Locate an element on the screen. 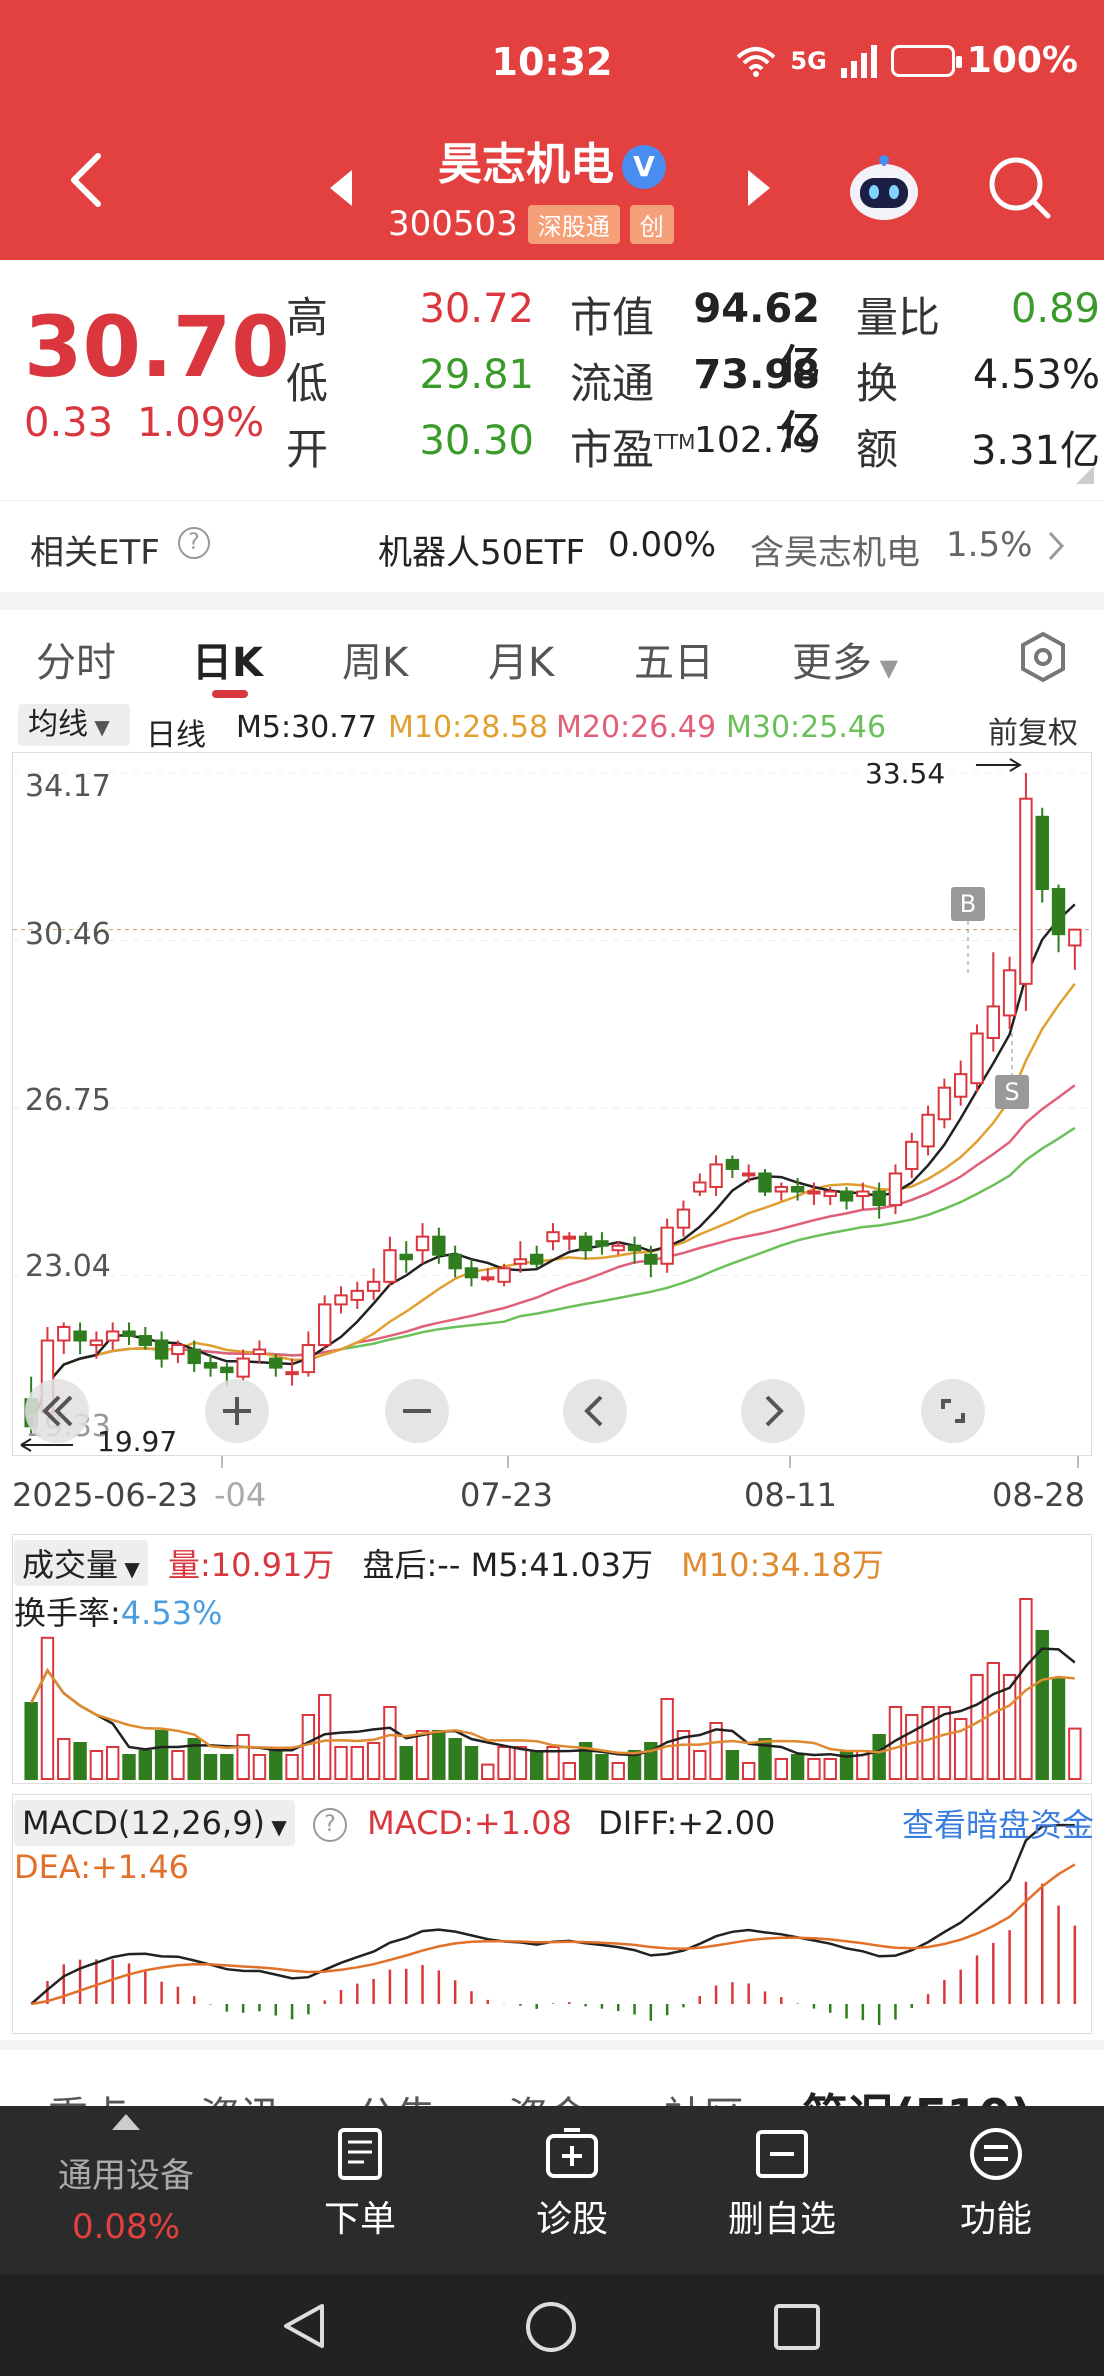 This screenshot has height=2376, width=1104. nav-back-icon is located at coordinates (304, 2326).